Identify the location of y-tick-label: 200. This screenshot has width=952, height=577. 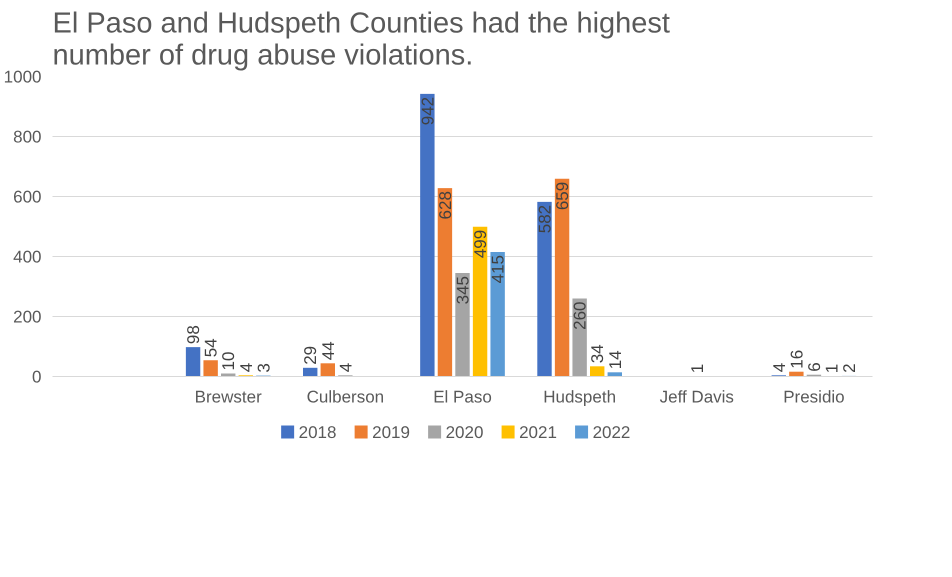
(27, 317).